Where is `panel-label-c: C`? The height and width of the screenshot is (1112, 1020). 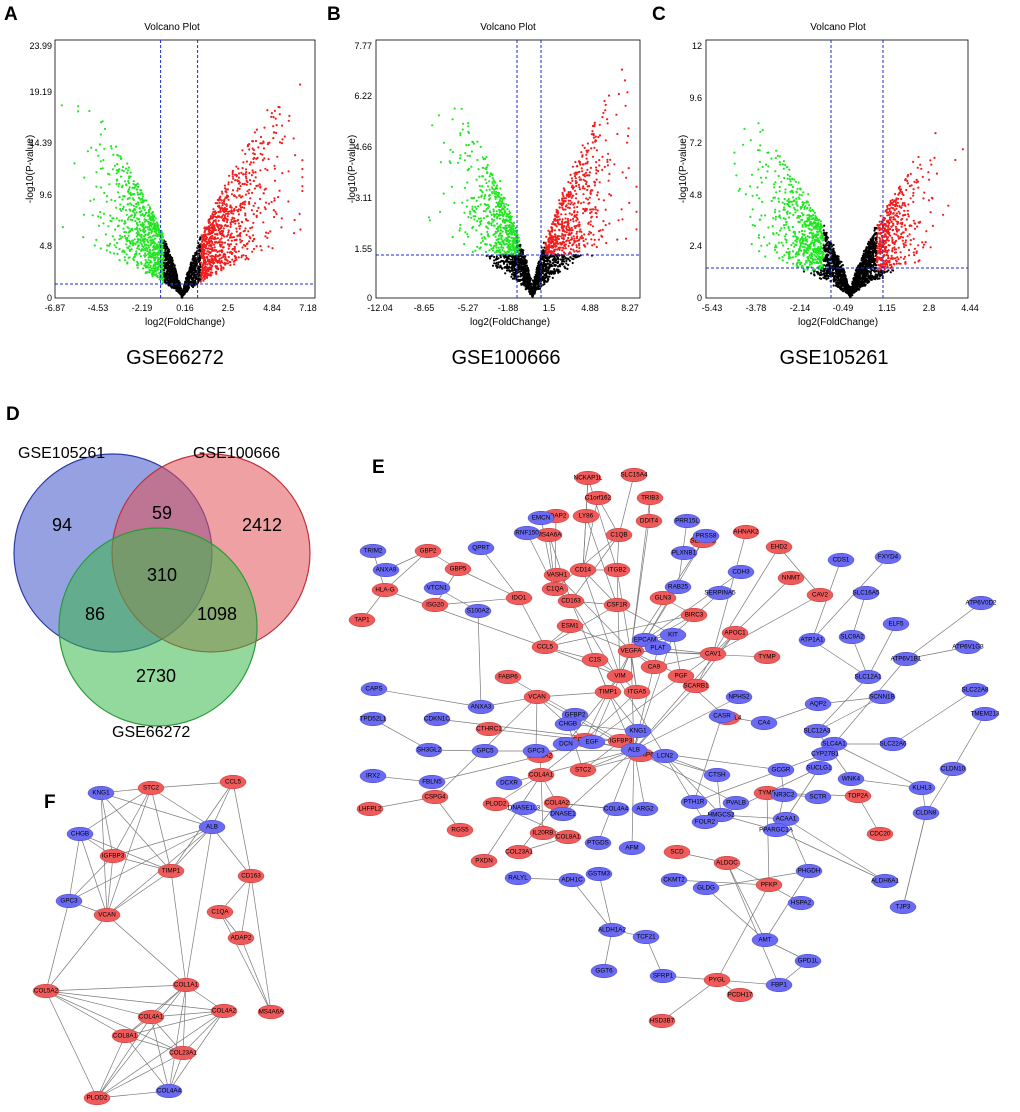 panel-label-c: C is located at coordinates (659, 14).